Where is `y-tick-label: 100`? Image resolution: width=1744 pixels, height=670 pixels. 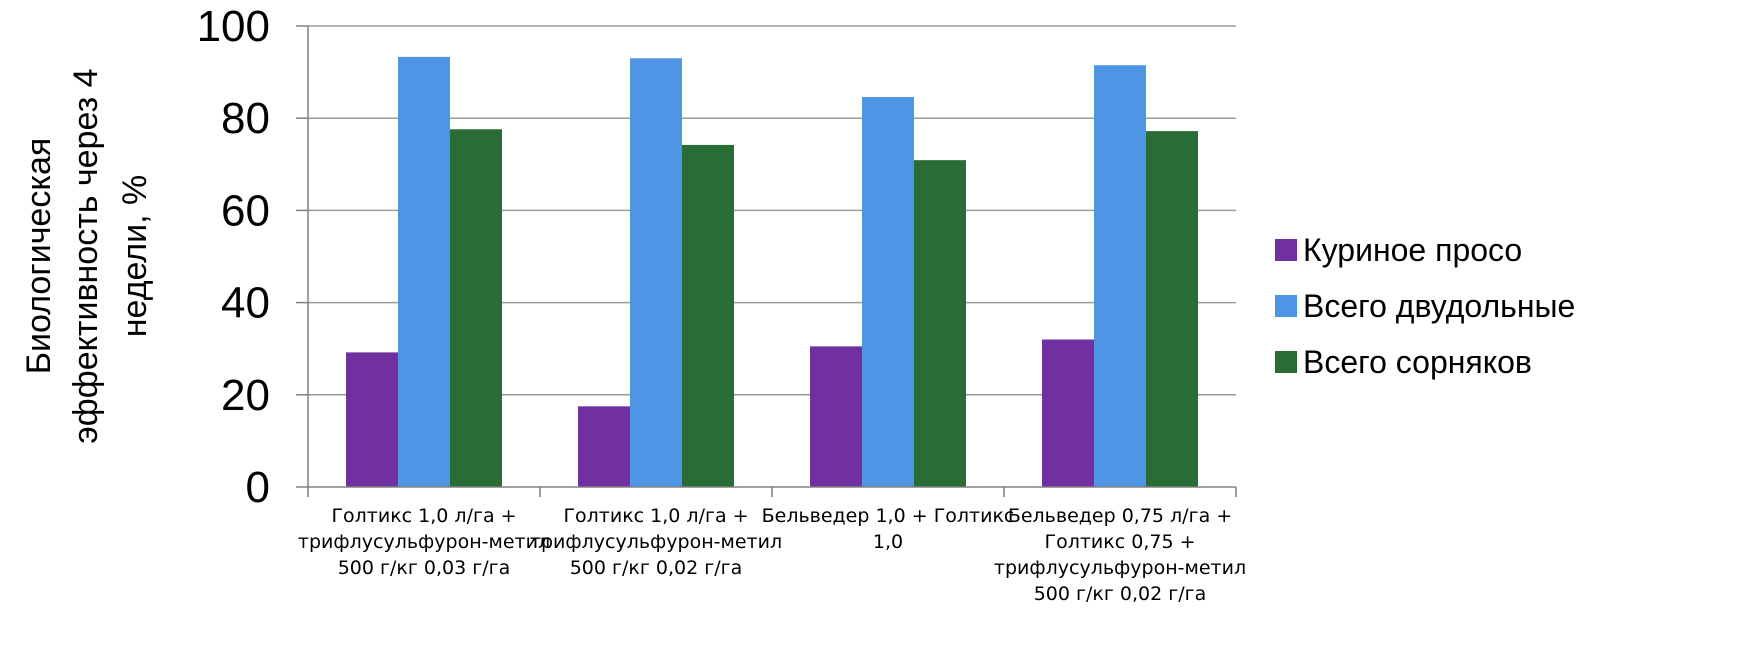 y-tick-label: 100 is located at coordinates (233, 26).